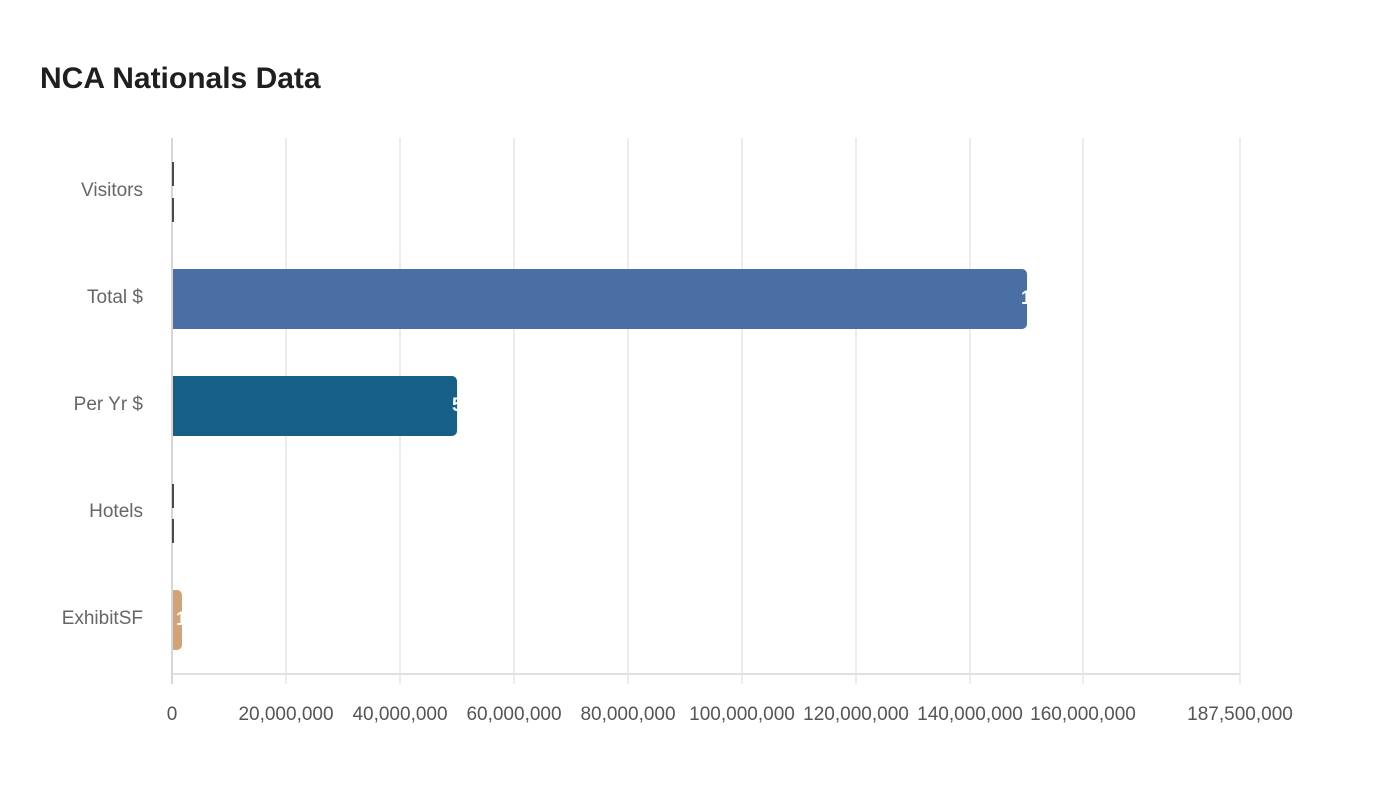  Describe the element at coordinates (600, 299) in the screenshot. I see `bar-total-dollars: 1` at that location.